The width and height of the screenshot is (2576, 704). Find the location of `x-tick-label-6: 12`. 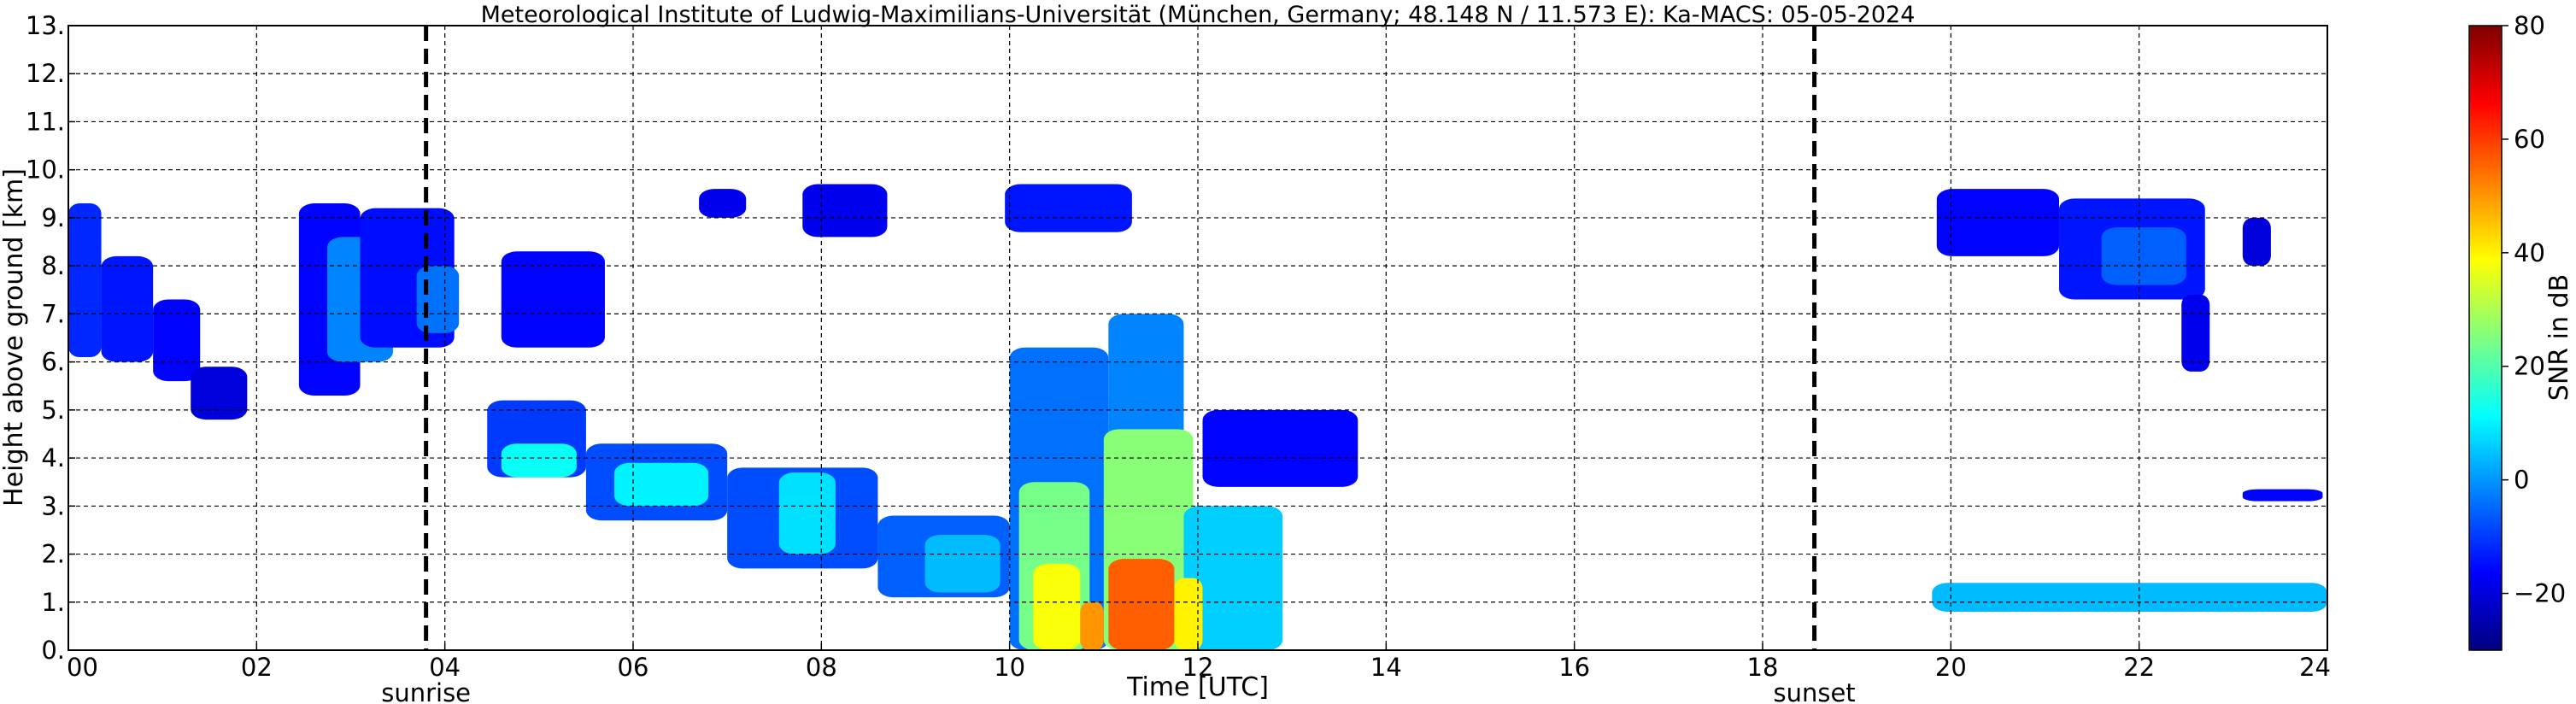

x-tick-label-6: 12 is located at coordinates (1198, 667).